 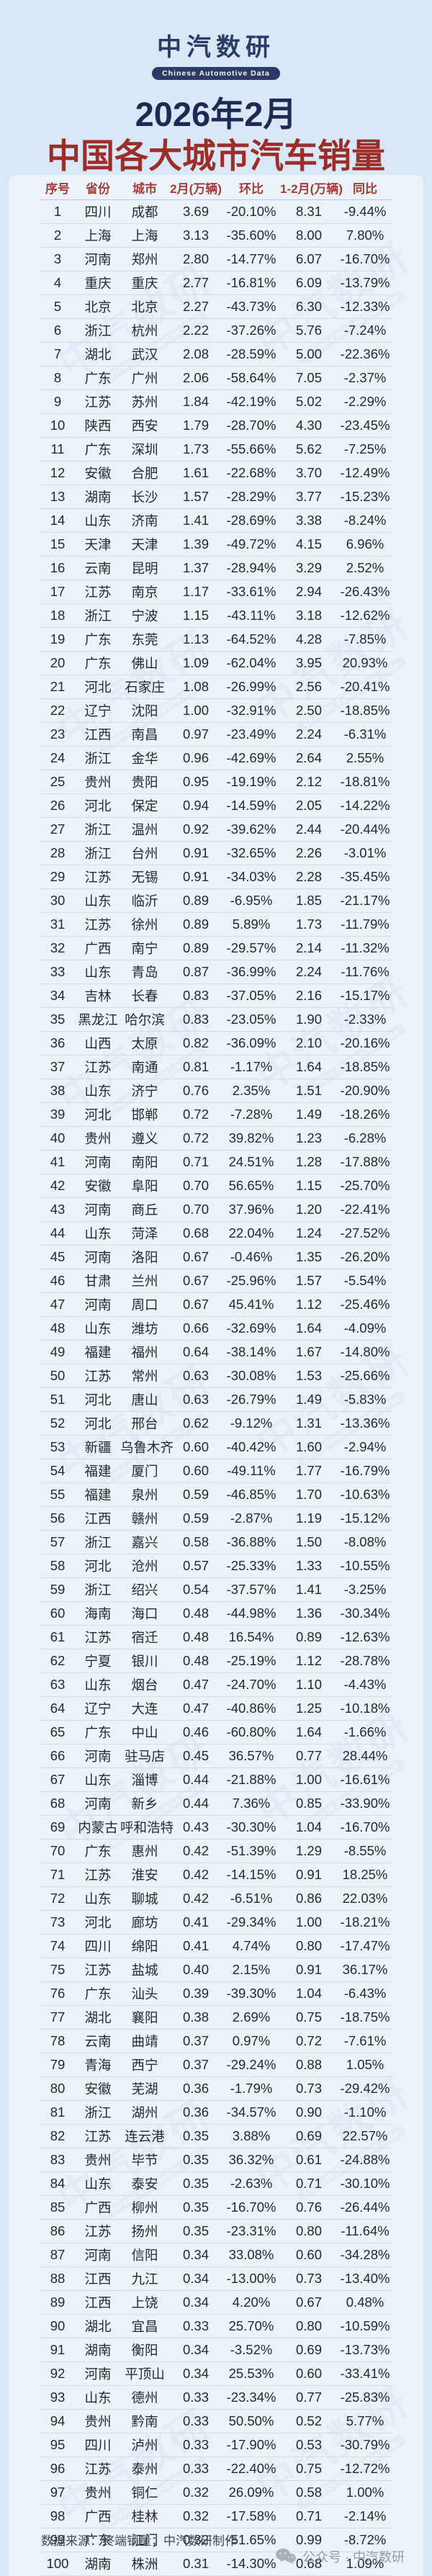 I want to click on cell-rank: 12, so click(x=58, y=472).